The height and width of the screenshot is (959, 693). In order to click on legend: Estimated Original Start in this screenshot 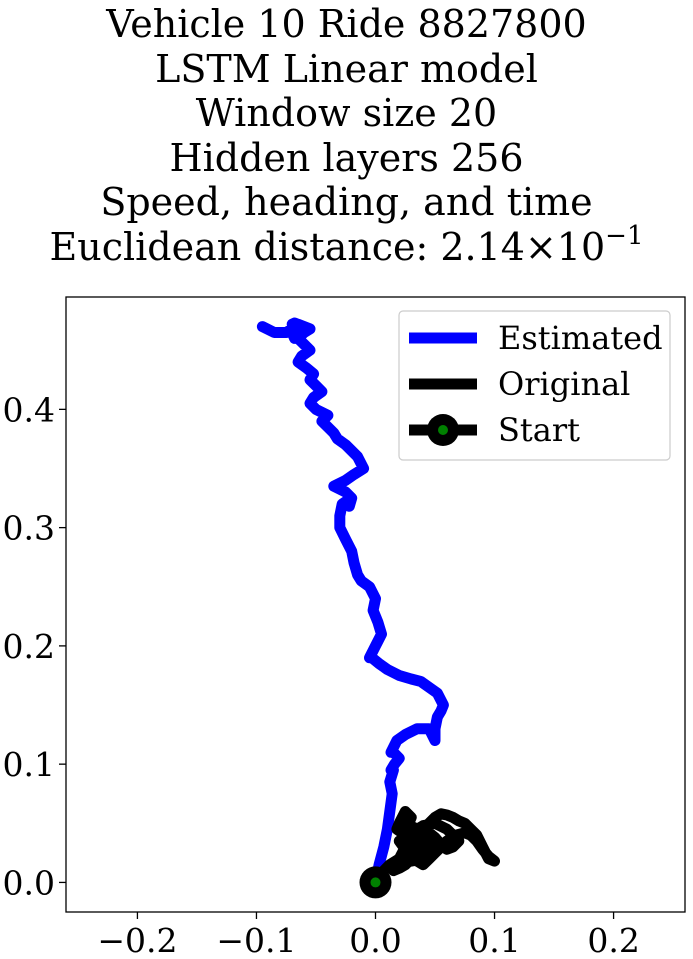, I will do `click(534, 385)`.